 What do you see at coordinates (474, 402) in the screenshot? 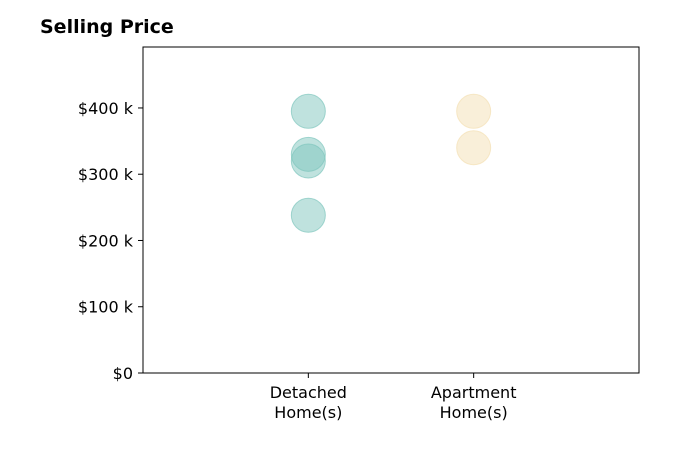
I see `x-tick-label: Apartment Home(s)` at bounding box center [474, 402].